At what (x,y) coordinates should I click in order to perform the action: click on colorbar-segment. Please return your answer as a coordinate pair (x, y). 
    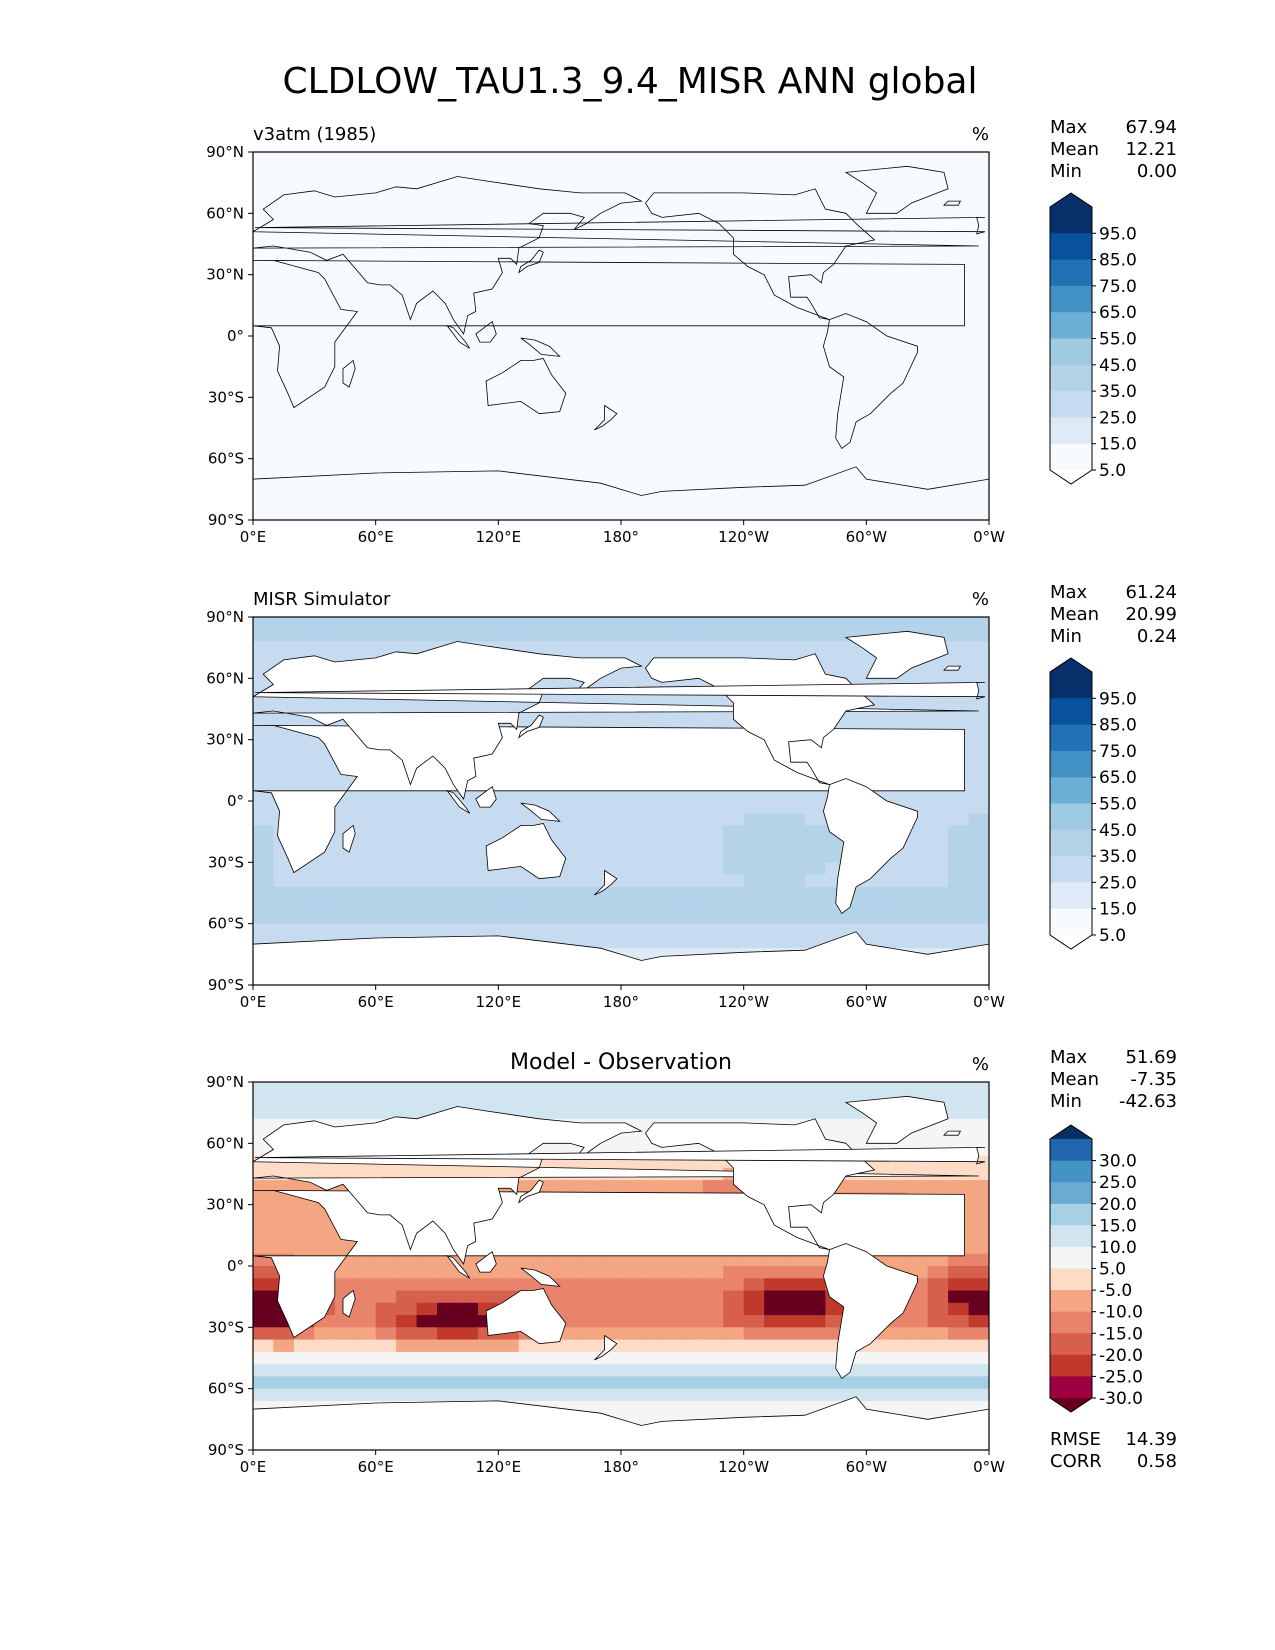
    Looking at the image, I should click on (1071, 1279).